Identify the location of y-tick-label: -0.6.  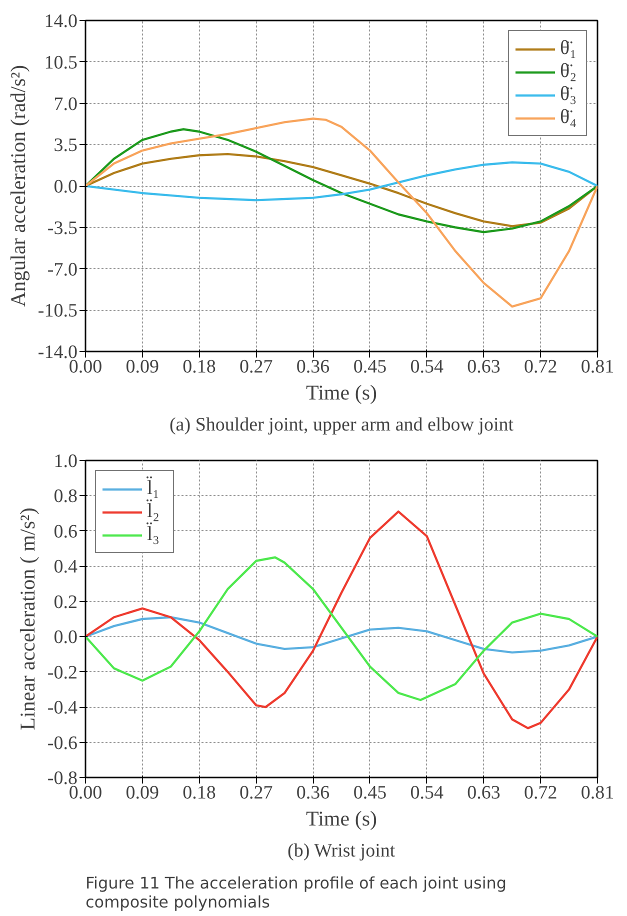
(62, 743).